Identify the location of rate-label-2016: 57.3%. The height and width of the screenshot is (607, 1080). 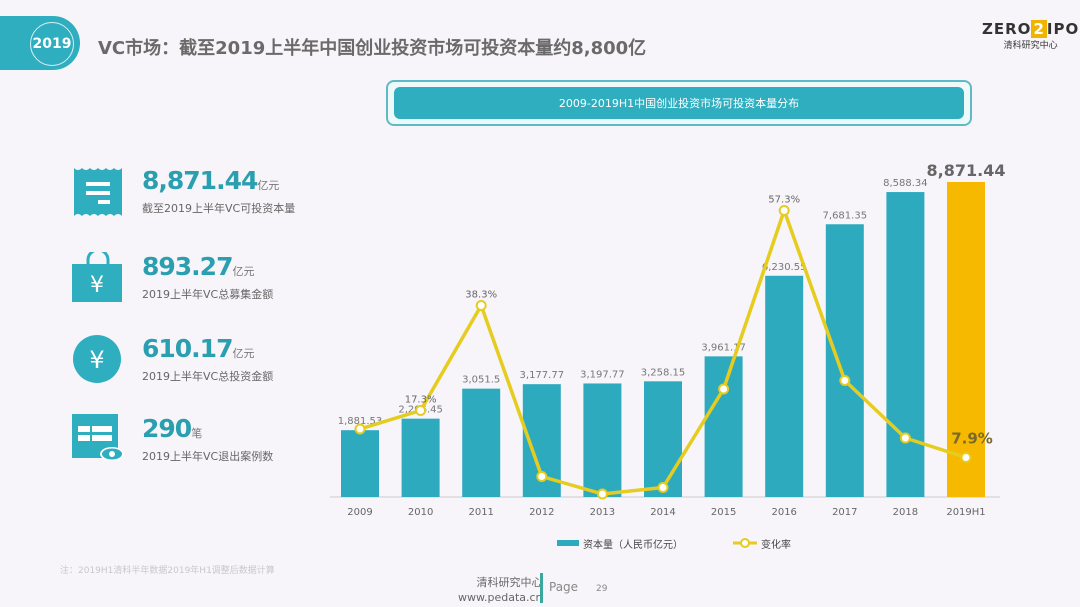
(784, 200).